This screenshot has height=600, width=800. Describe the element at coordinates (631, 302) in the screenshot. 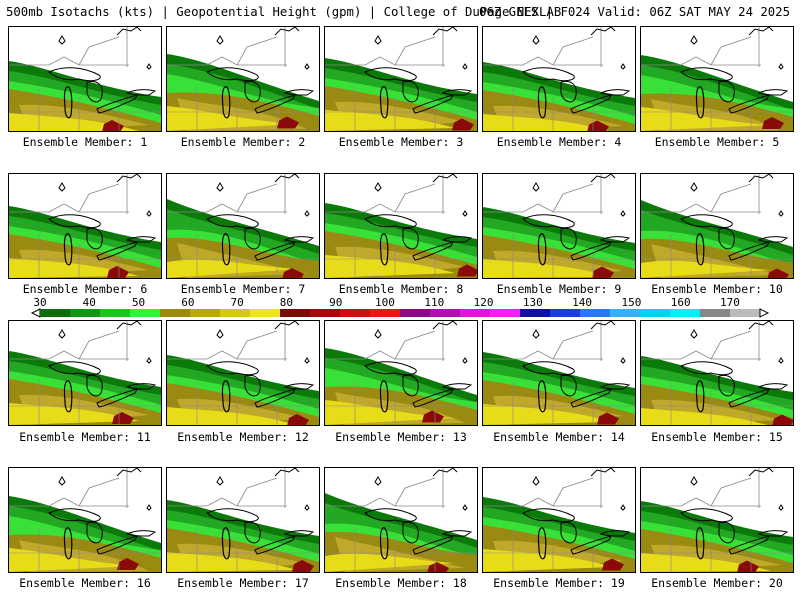

I see `colorbar-tick-label: 150` at that location.